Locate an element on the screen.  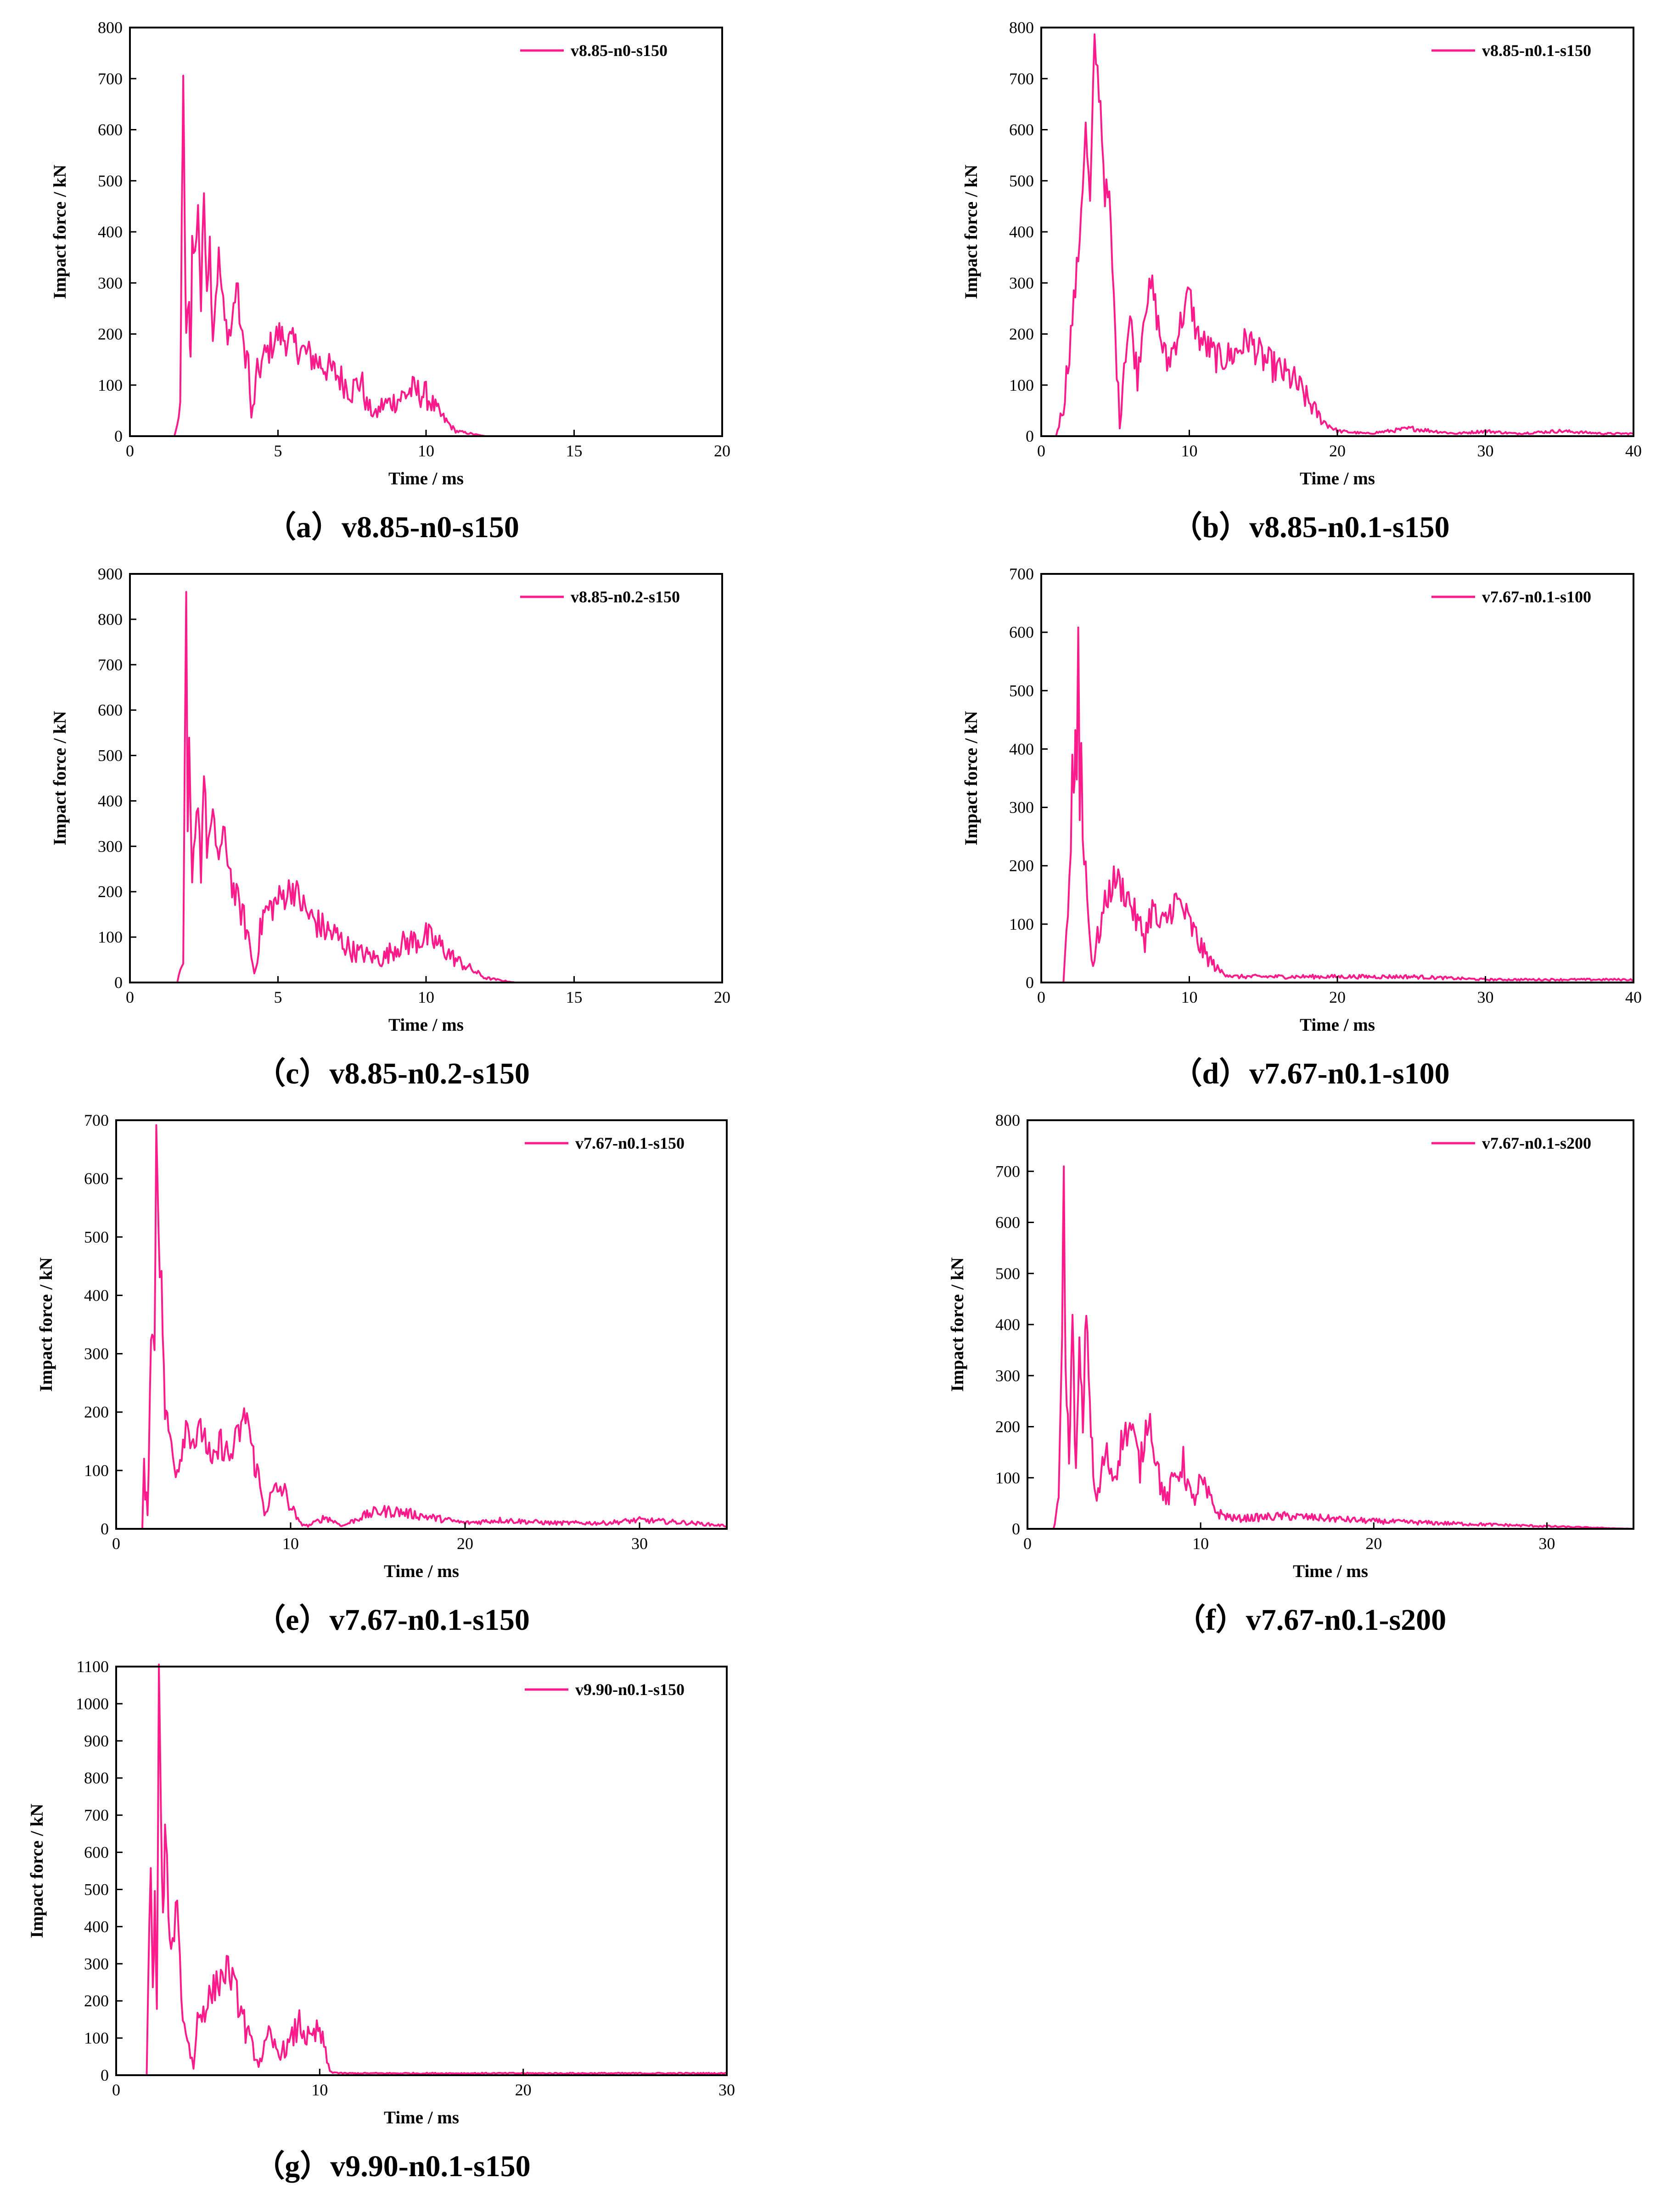
panel-caption: （b）v8.85-n0.1-s150 is located at coordinates (1310, 527).